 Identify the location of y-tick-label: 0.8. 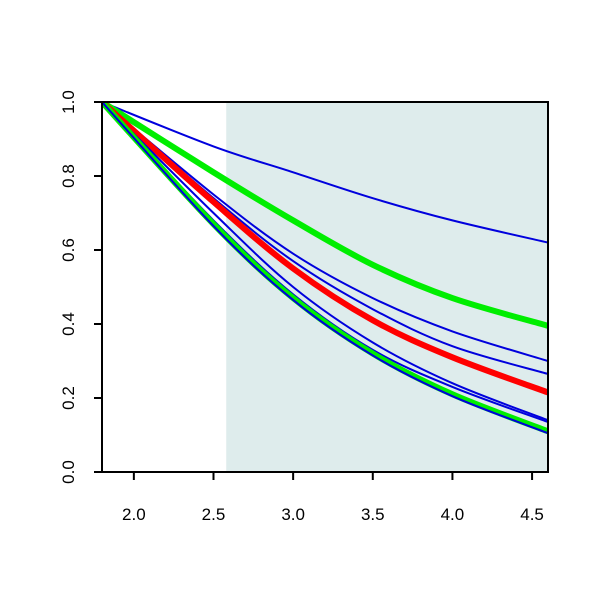
(68, 176).